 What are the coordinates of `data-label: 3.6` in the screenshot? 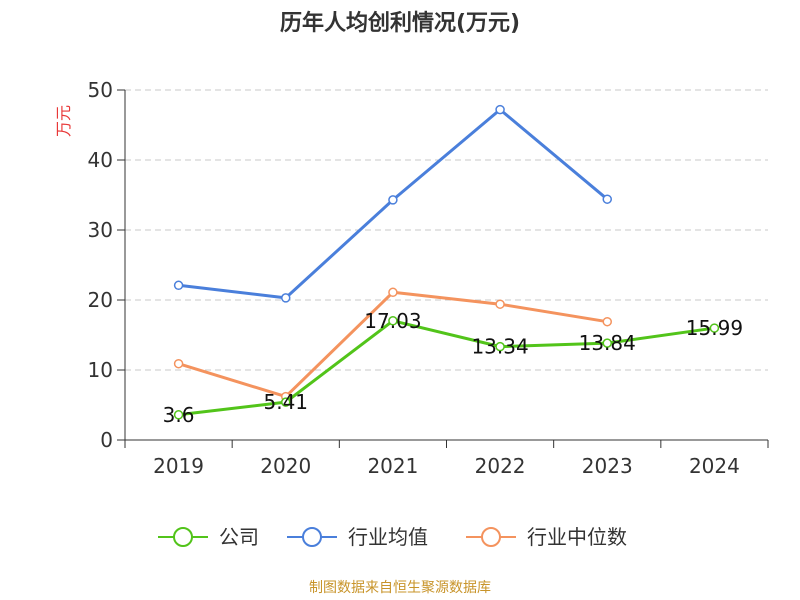 It's located at (179, 415).